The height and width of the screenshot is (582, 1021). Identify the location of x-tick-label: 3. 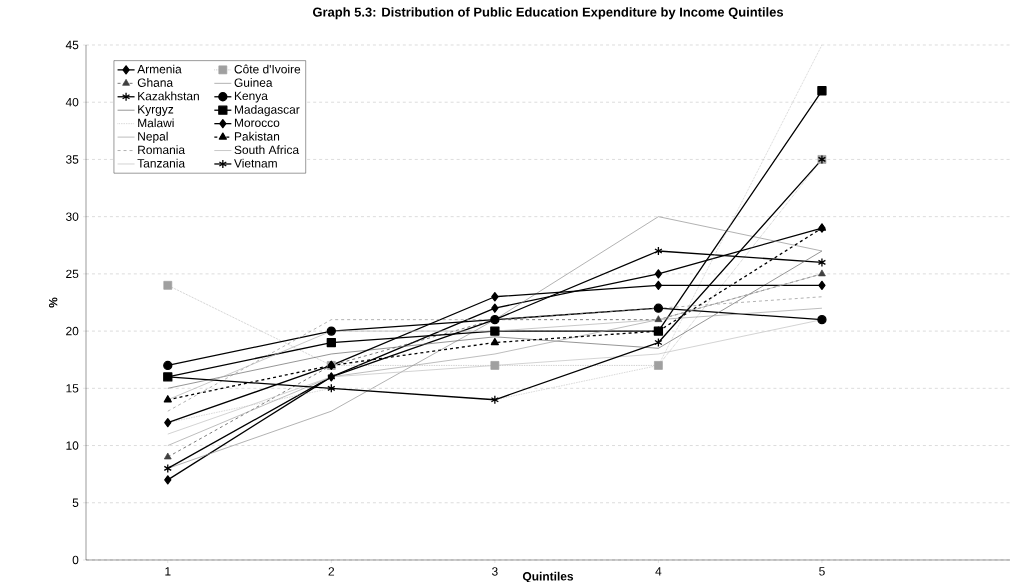
(494, 571).